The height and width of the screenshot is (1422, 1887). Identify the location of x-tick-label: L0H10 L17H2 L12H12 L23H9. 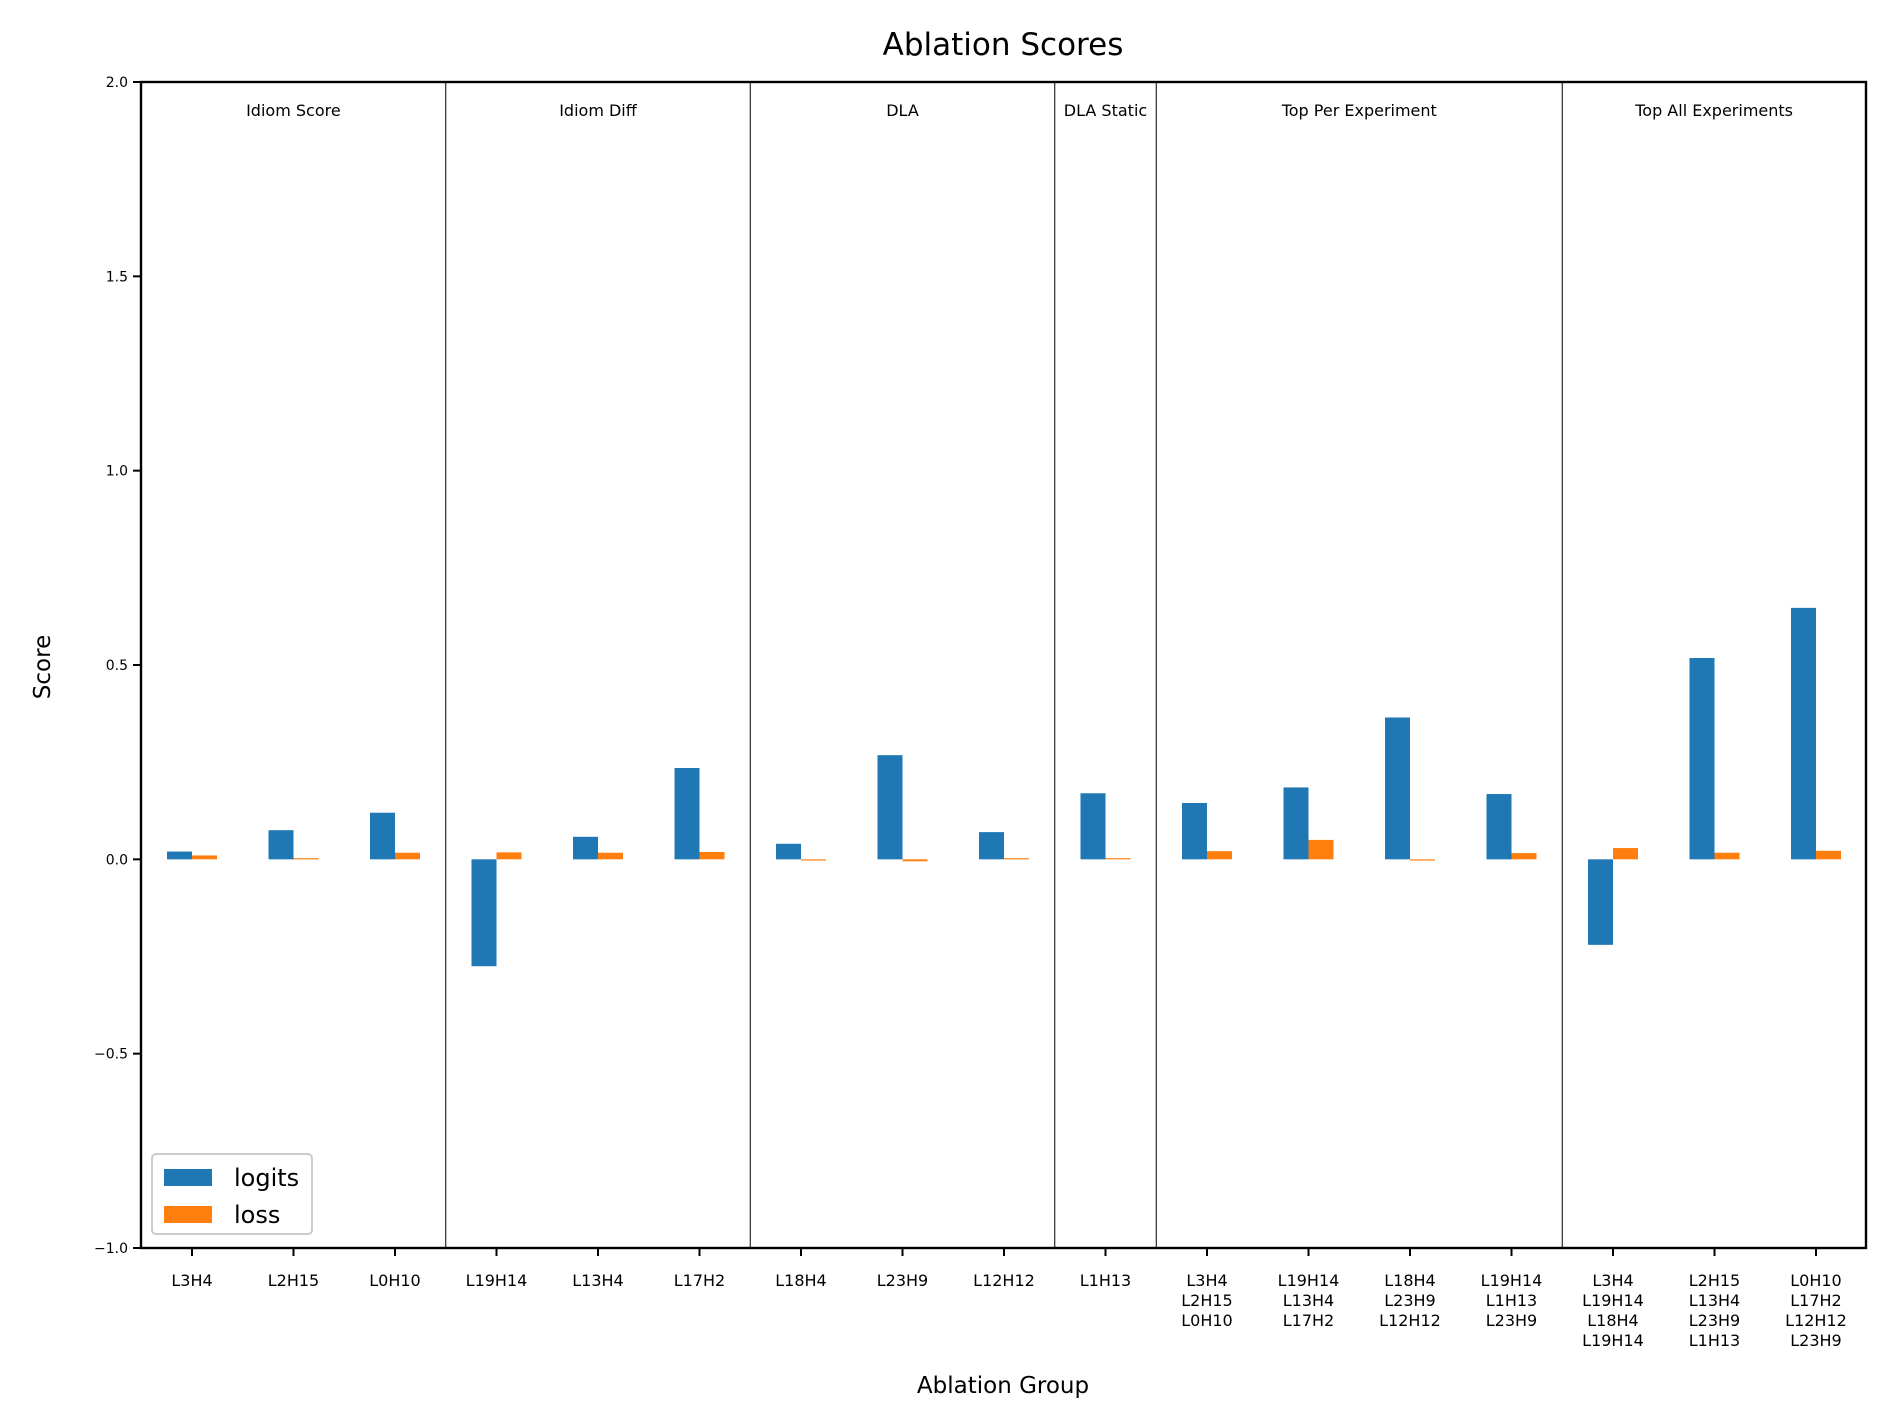
(1816, 1310).